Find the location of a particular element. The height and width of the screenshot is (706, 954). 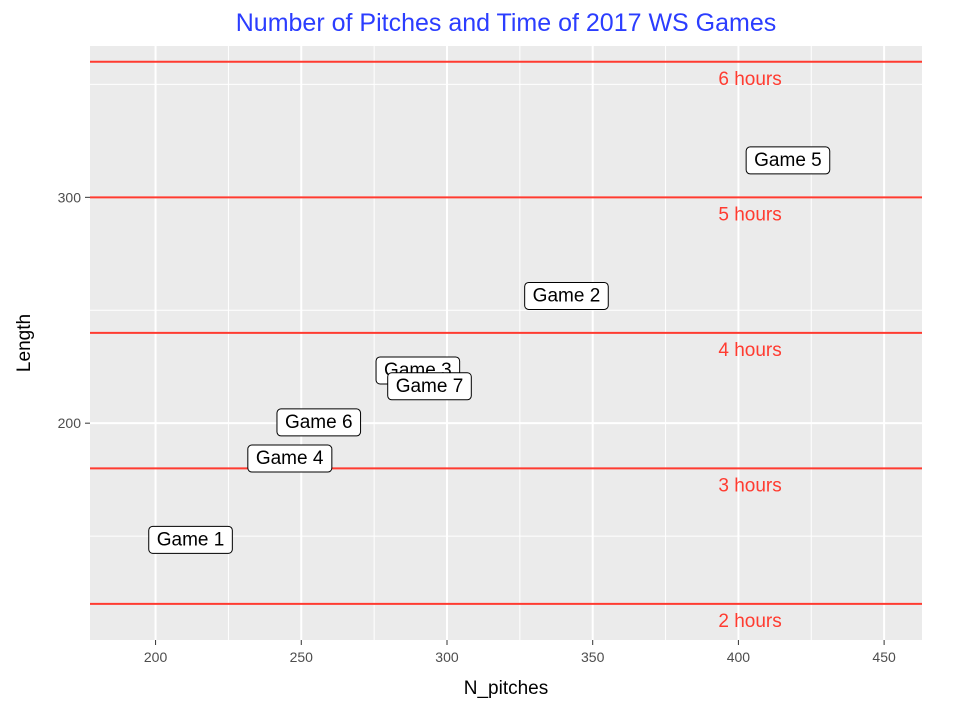

point-label: Game 4 is located at coordinates (290, 458).